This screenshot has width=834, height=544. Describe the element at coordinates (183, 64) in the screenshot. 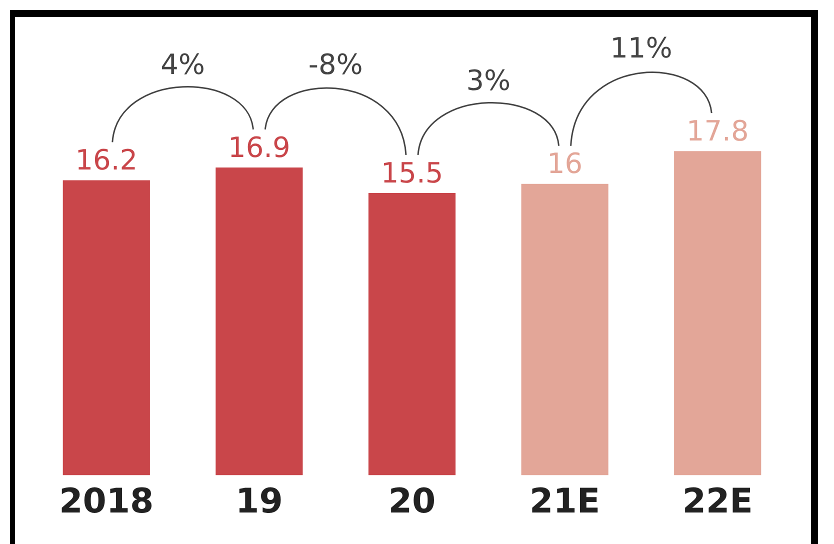

I see `text: 4%` at that location.